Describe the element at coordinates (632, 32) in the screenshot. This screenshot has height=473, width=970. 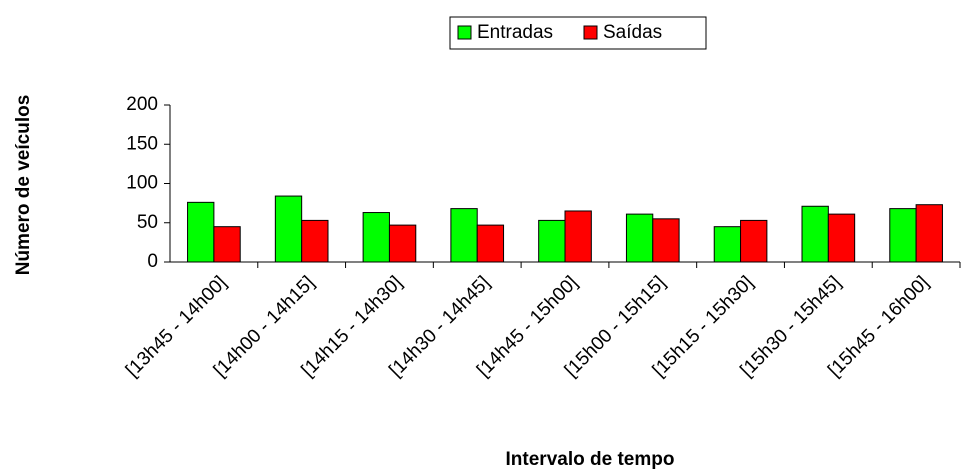
I see `legend-label: Saídas` at that location.